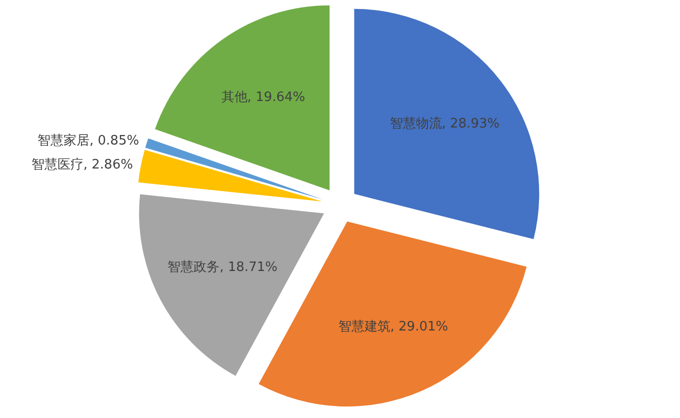 This screenshot has height=418, width=680. What do you see at coordinates (393, 327) in the screenshot?
I see `slice-label: 智慧建筑, 29.01%` at bounding box center [393, 327].